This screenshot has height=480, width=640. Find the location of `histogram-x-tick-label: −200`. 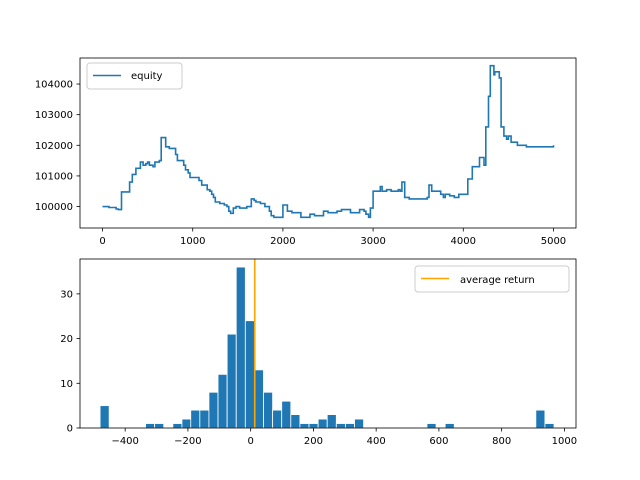

histogram-x-tick-label: −200 is located at coordinates (187, 441).